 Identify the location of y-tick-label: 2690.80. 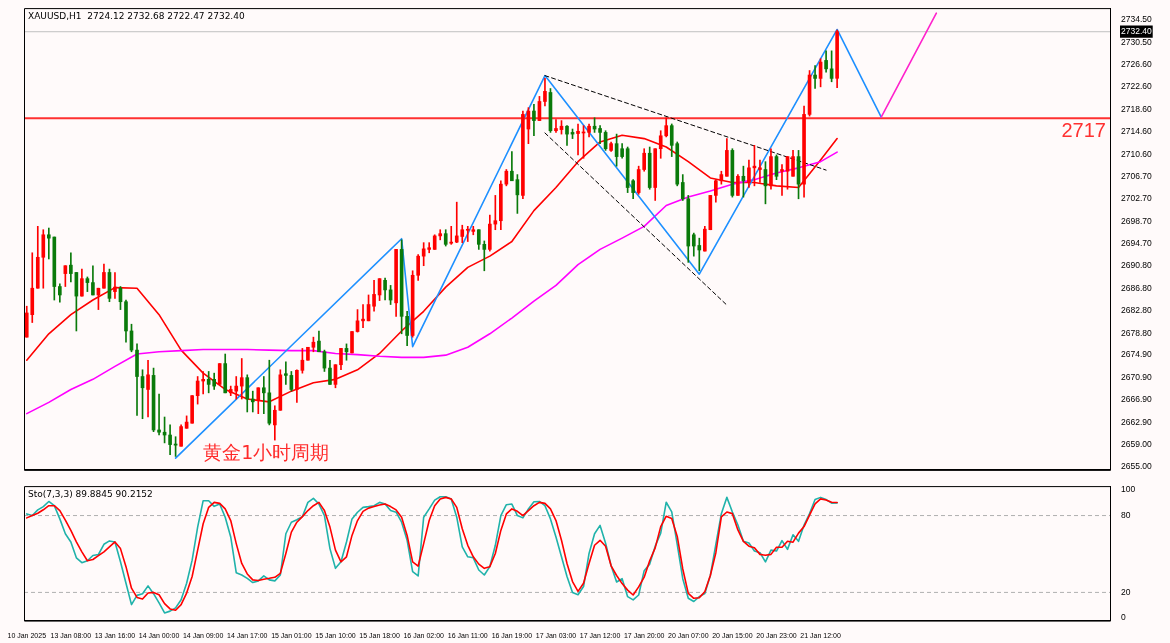
(1136, 265).